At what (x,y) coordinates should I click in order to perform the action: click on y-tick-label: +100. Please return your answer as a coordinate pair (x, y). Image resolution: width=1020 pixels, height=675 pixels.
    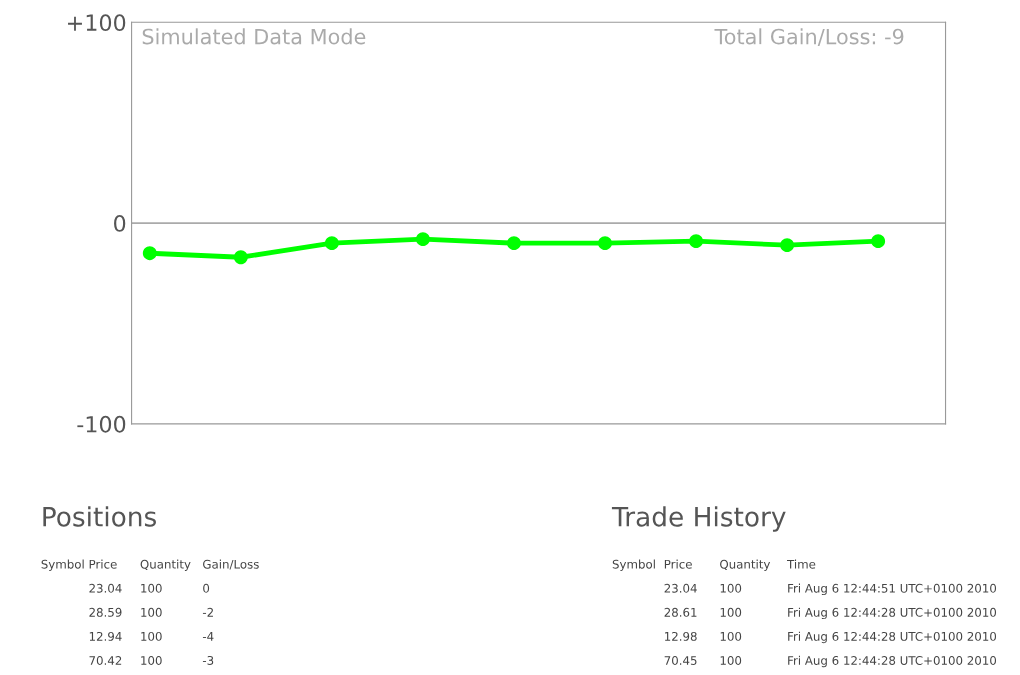
    Looking at the image, I should click on (97, 23).